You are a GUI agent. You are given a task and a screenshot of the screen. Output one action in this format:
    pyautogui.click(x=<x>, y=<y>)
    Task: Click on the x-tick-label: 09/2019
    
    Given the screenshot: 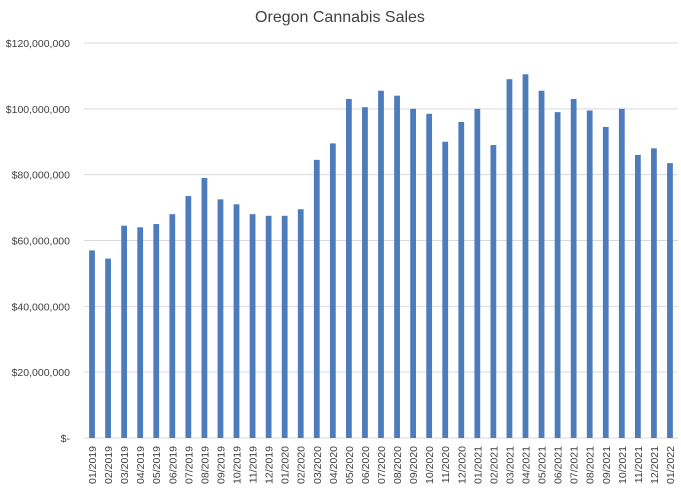 What is the action you would take?
    pyautogui.click(x=221, y=465)
    